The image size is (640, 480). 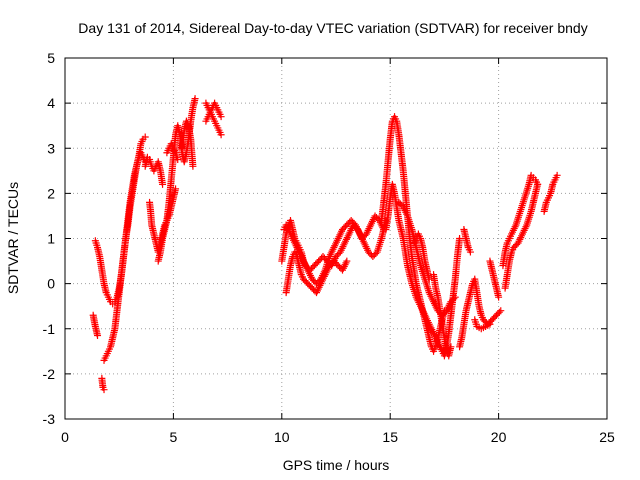 What do you see at coordinates (13, 238) in the screenshot?
I see `y-axis-label: SDTVAR / TECUs` at bounding box center [13, 238].